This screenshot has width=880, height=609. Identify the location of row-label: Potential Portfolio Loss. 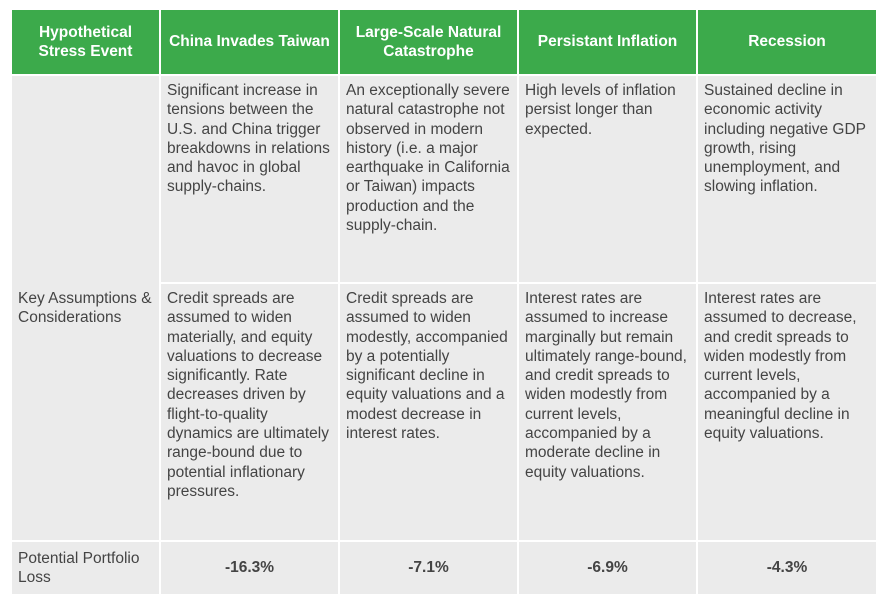
(85, 568).